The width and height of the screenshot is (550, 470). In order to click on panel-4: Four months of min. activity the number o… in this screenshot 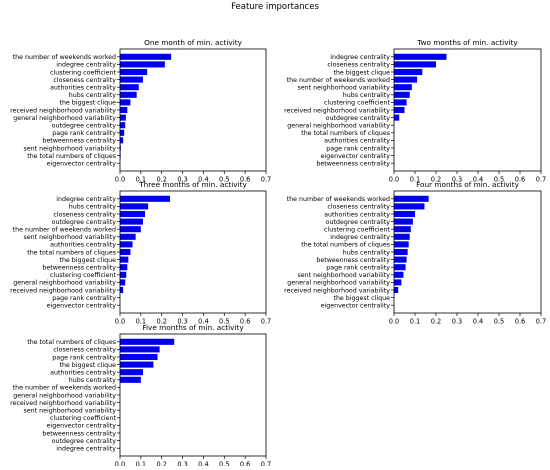, I will do `click(415, 253)`.